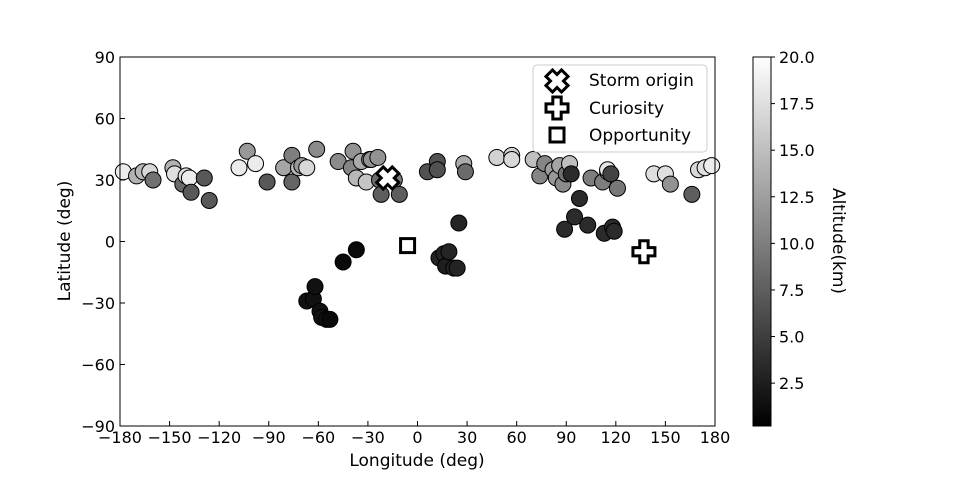 The height and width of the screenshot is (478, 960). I want to click on y-tick-label: −30, so click(98, 303).